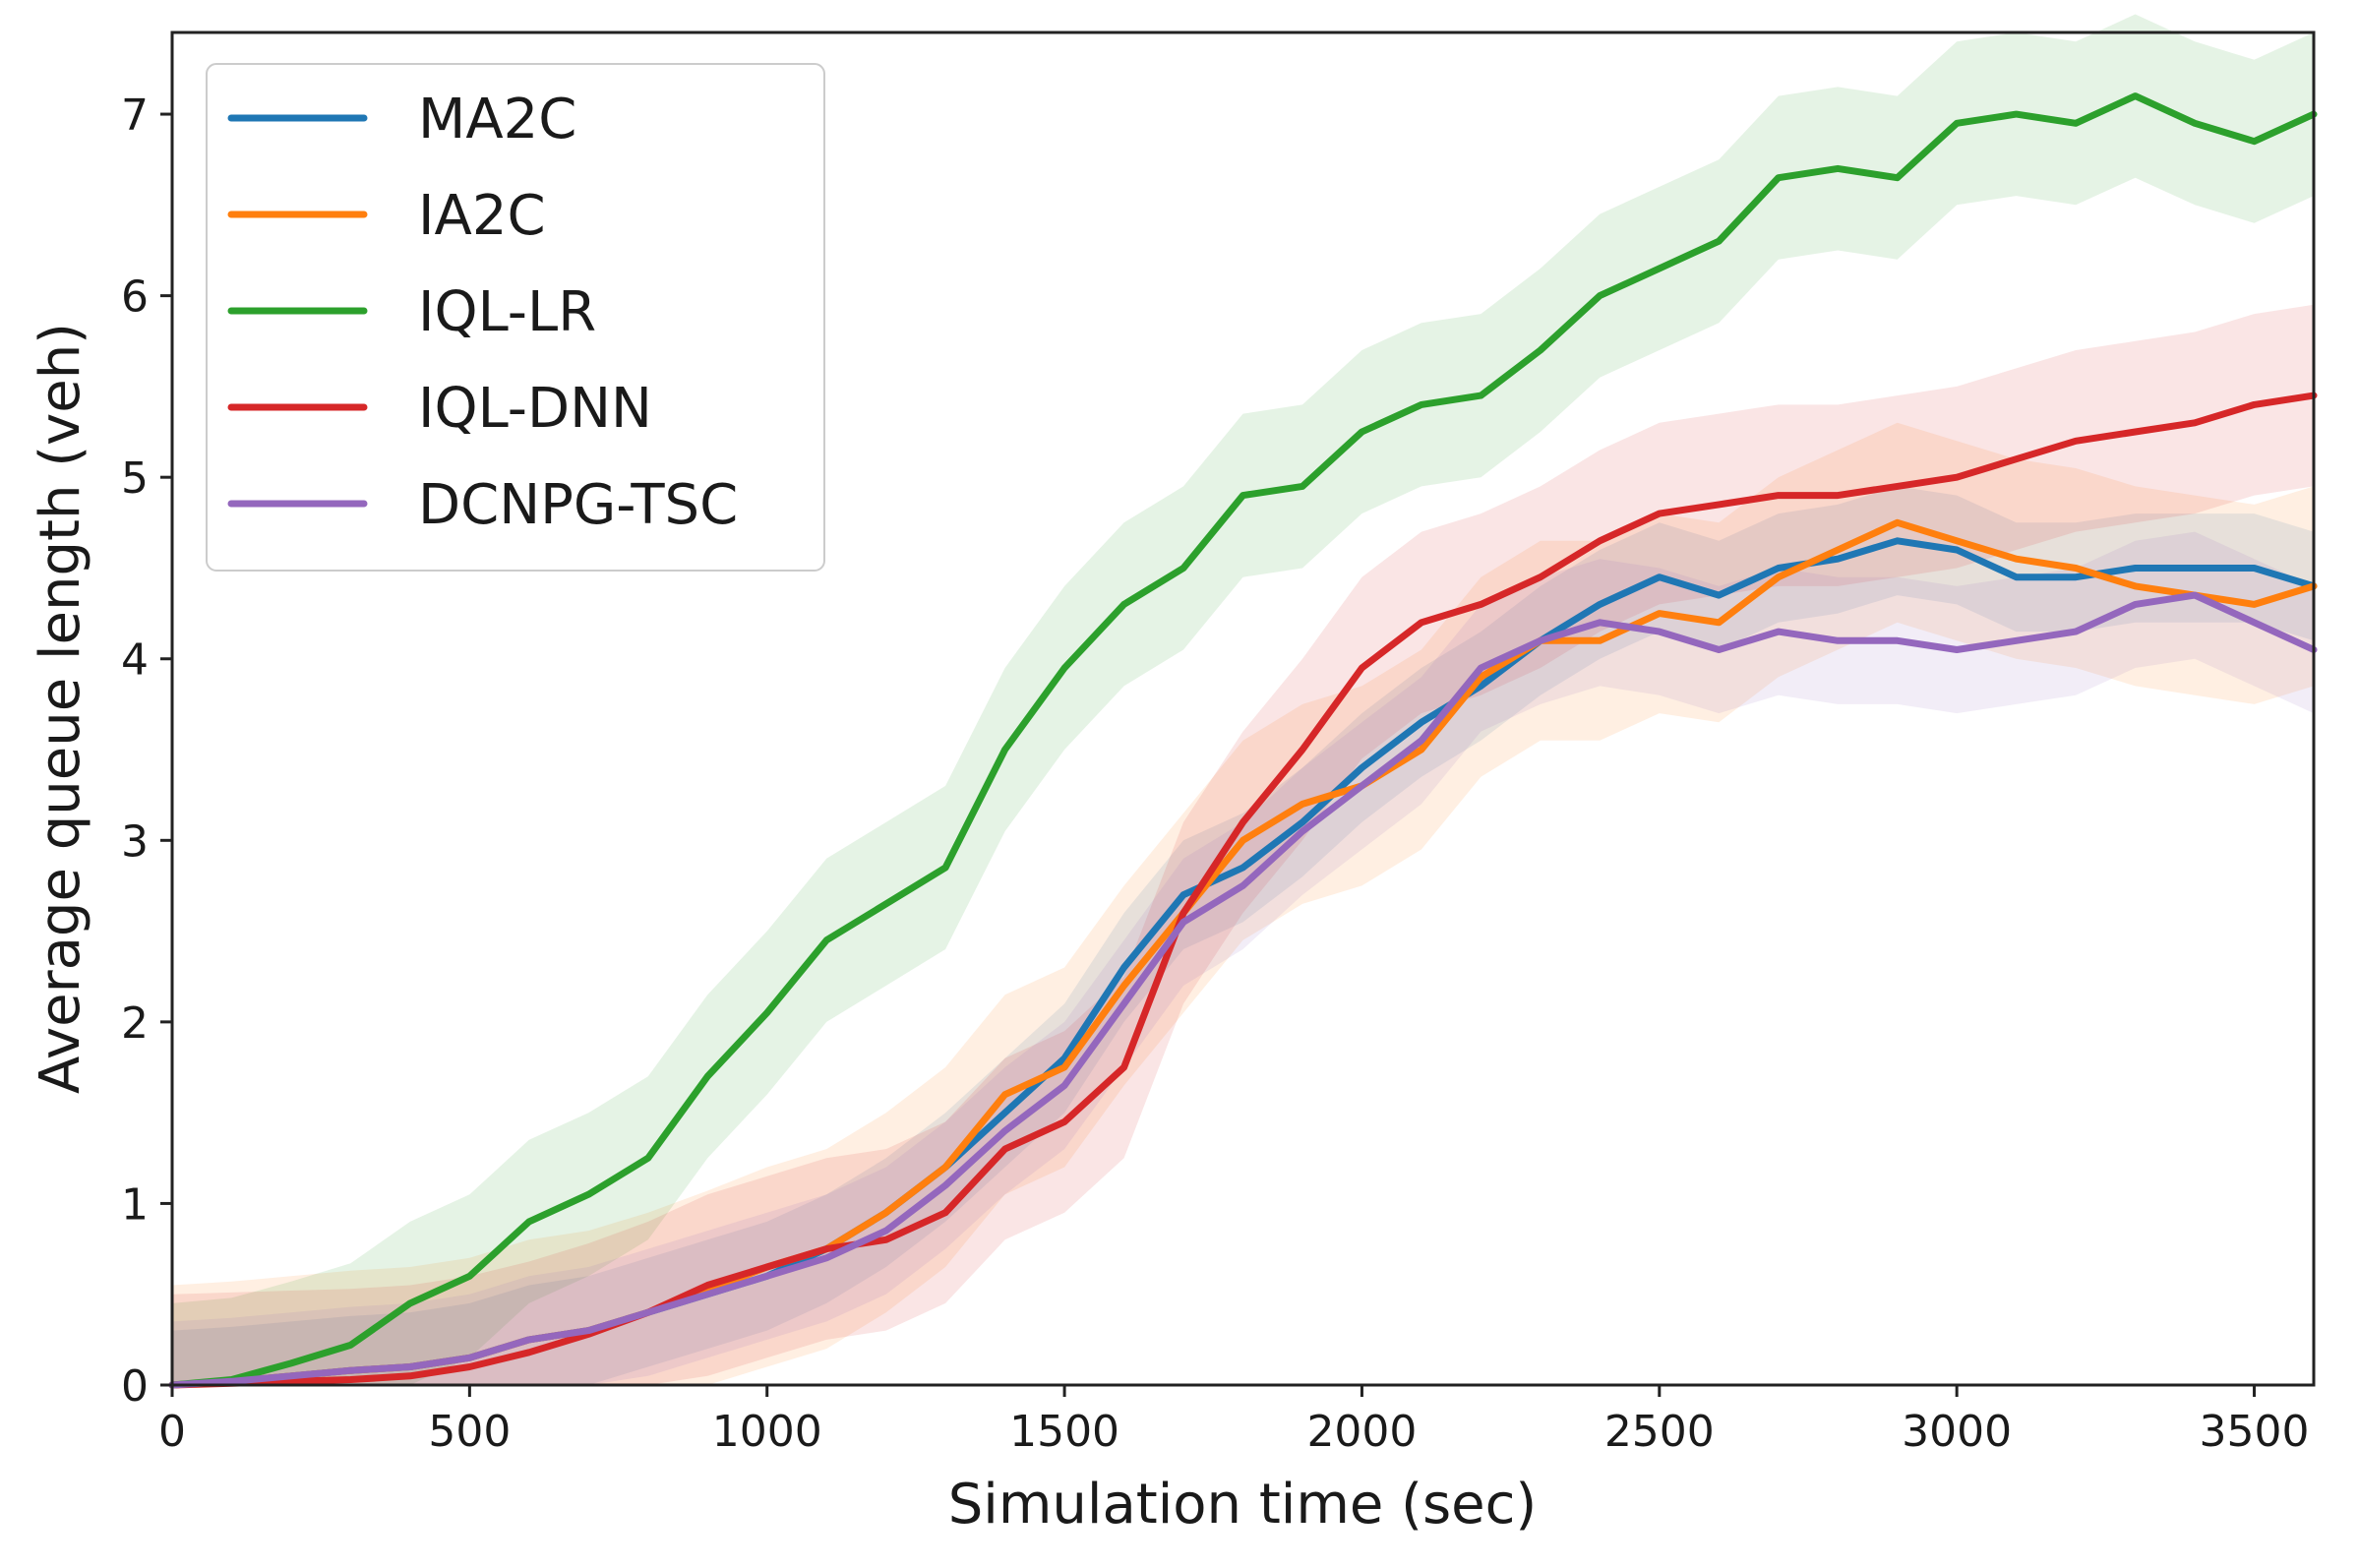  I want to click on legend-label-ma2c: MA2C, so click(497, 119).